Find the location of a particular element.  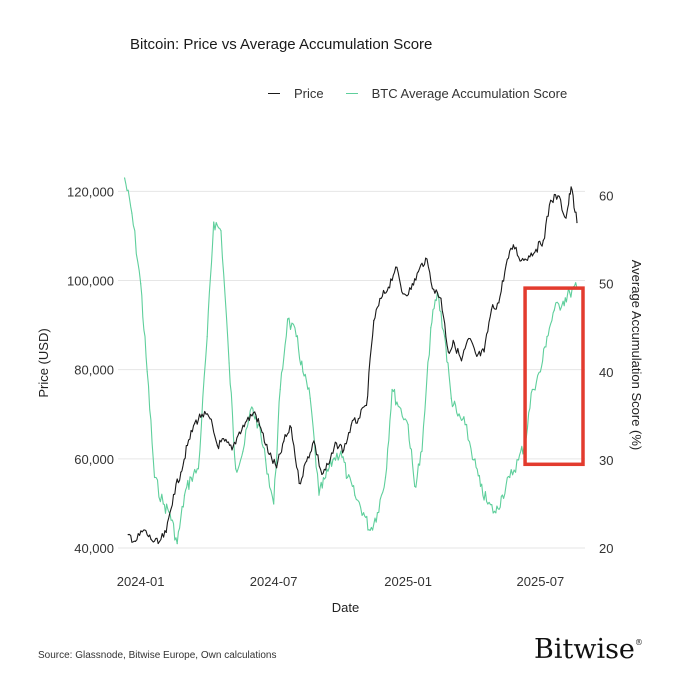

y-tick-label: 60,000 is located at coordinates (94, 459).